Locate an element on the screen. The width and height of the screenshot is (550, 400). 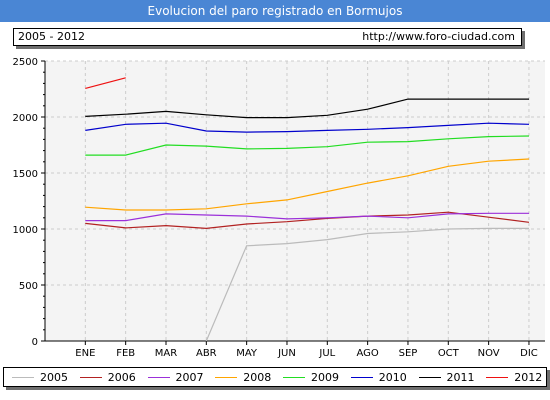
x-tick-label: MAY is located at coordinates (247, 353).